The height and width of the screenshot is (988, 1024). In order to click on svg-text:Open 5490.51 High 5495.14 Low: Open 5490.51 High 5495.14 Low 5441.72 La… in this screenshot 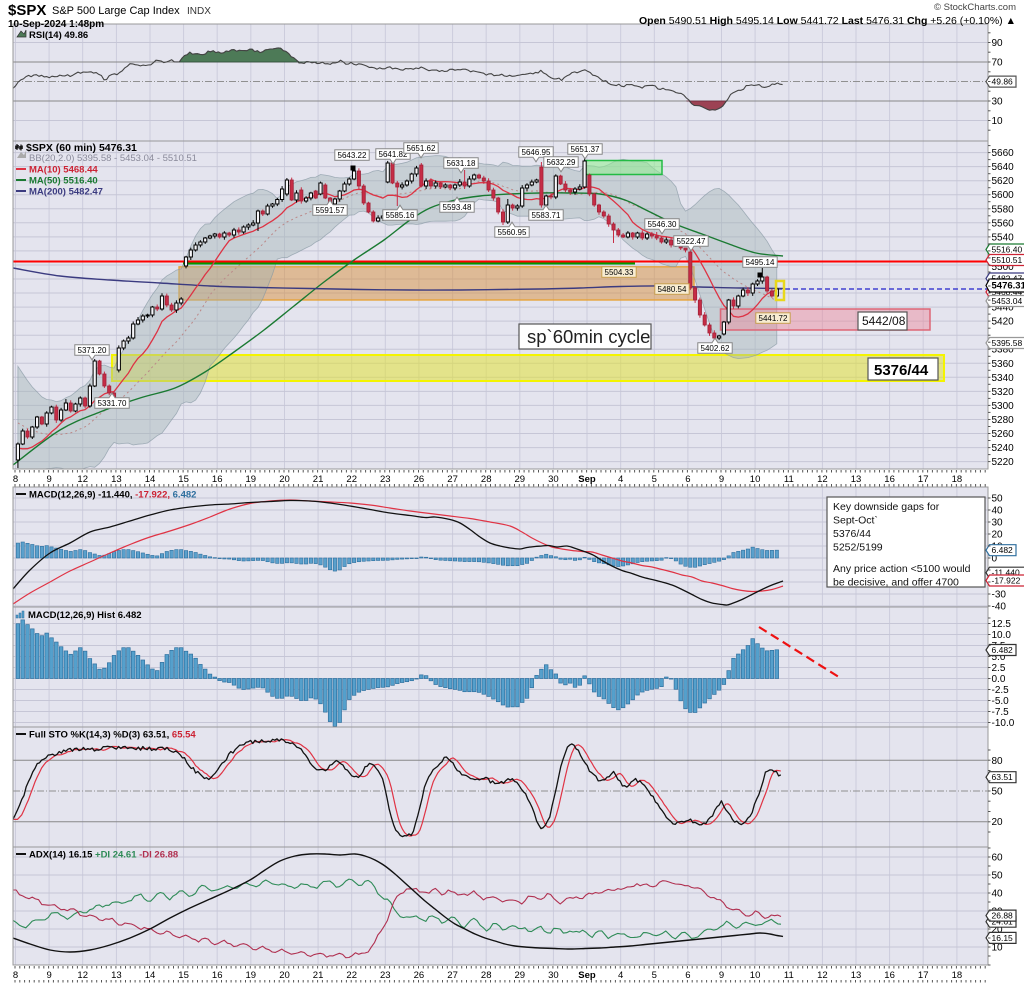, I will do `click(827, 21)`.